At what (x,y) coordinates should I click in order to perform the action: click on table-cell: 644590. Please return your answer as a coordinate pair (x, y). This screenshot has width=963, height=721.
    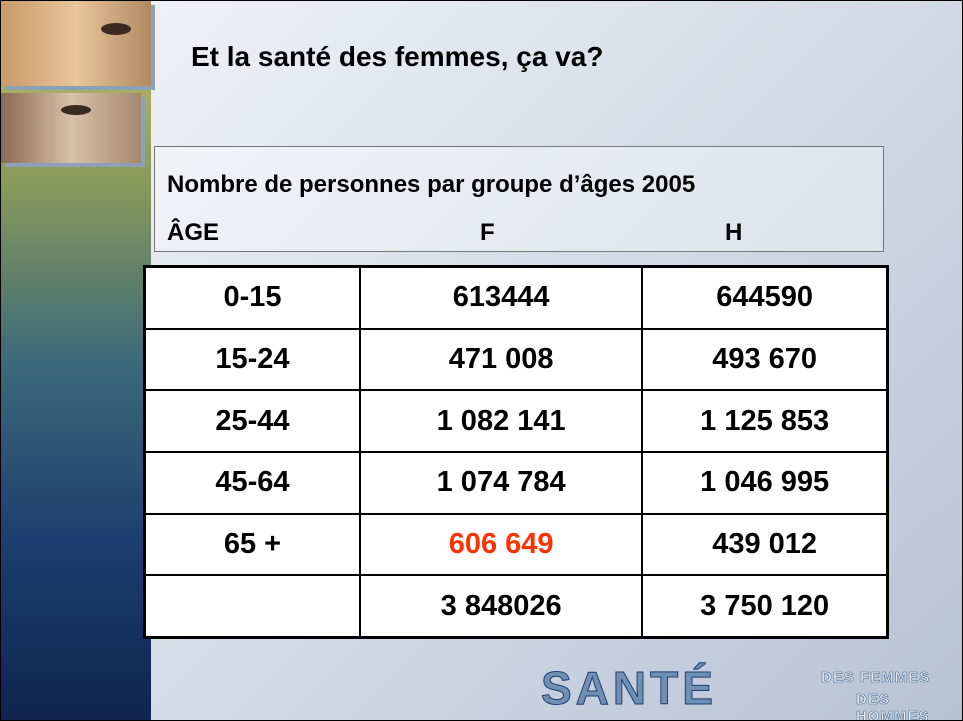
    Looking at the image, I should click on (765, 297).